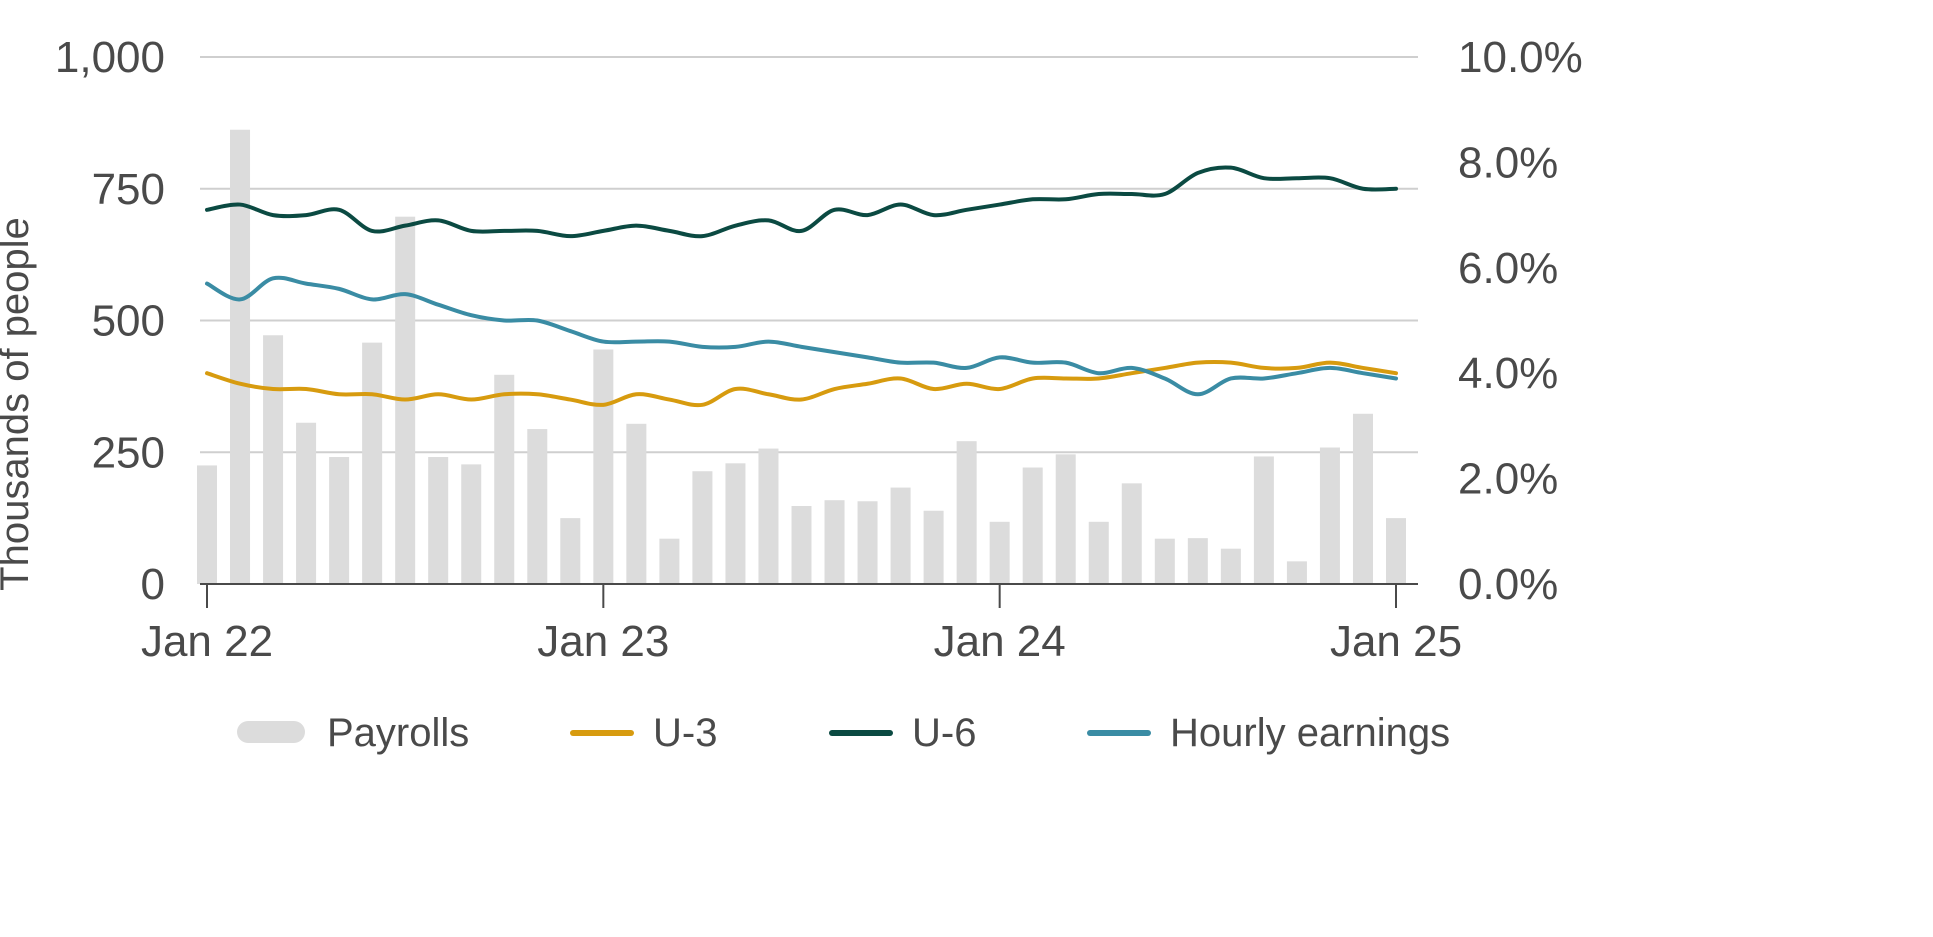 This screenshot has height=937, width=1933. I want to click on x-tick-label: Jan 25, so click(1396, 641).